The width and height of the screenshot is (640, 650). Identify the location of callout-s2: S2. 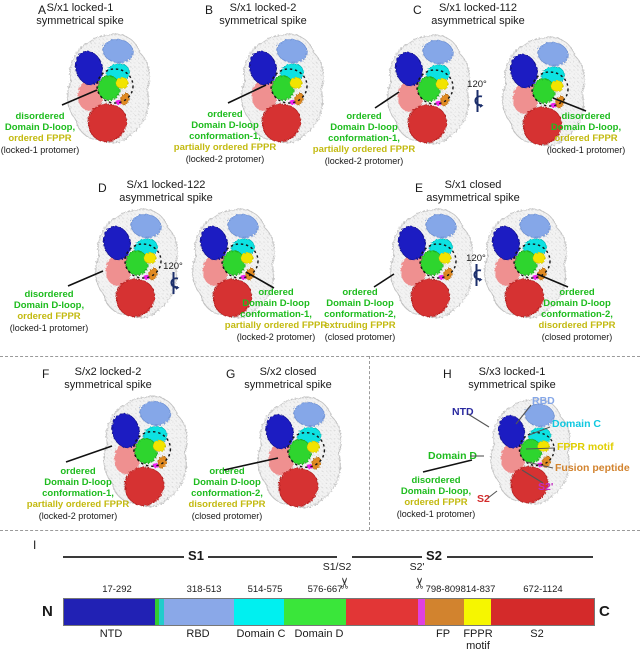
(483, 499).